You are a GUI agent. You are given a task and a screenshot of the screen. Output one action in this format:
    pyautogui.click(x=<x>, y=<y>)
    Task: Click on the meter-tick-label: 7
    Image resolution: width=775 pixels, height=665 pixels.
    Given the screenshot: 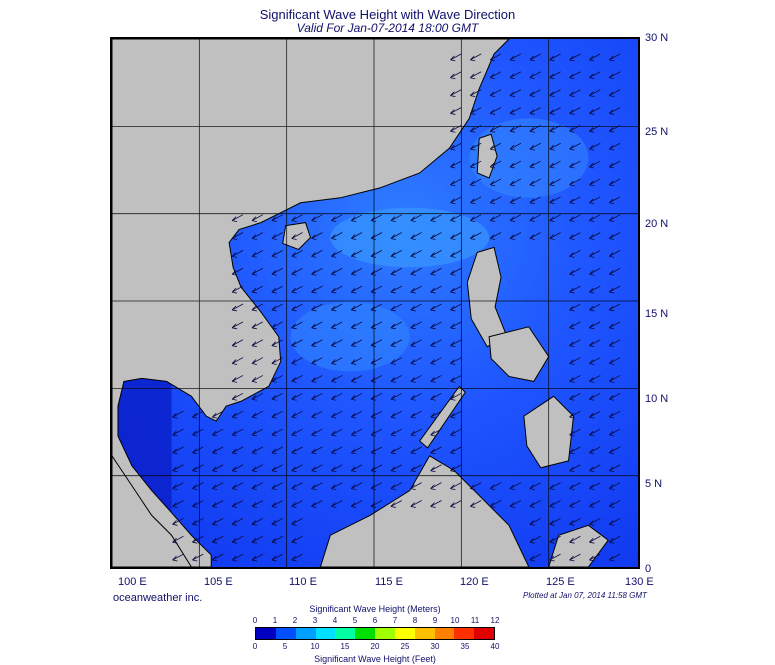 What is the action you would take?
    pyautogui.click(x=395, y=620)
    